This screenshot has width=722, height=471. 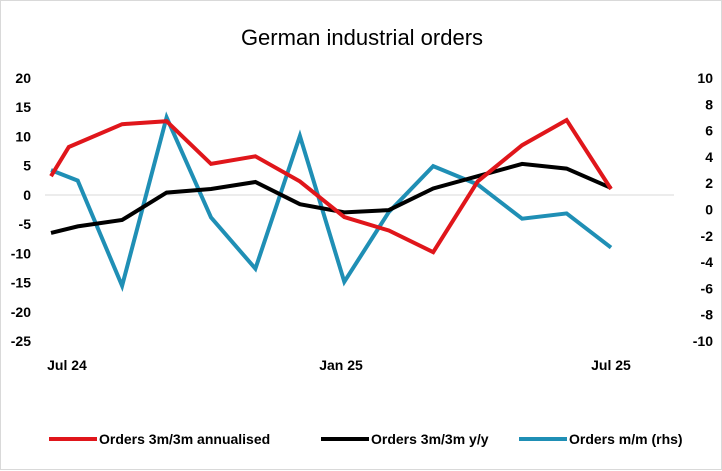 What do you see at coordinates (709, 131) in the screenshot?
I see `right-axis-tick: 6` at bounding box center [709, 131].